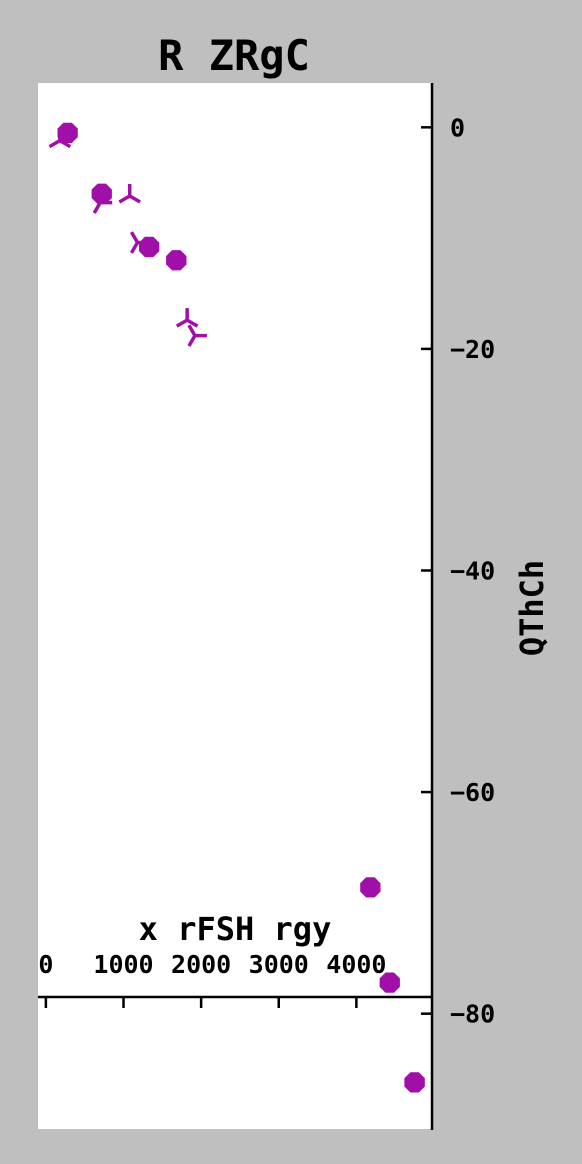  I want to click on x-axis-label: x rFSH rgy, so click(235, 929).